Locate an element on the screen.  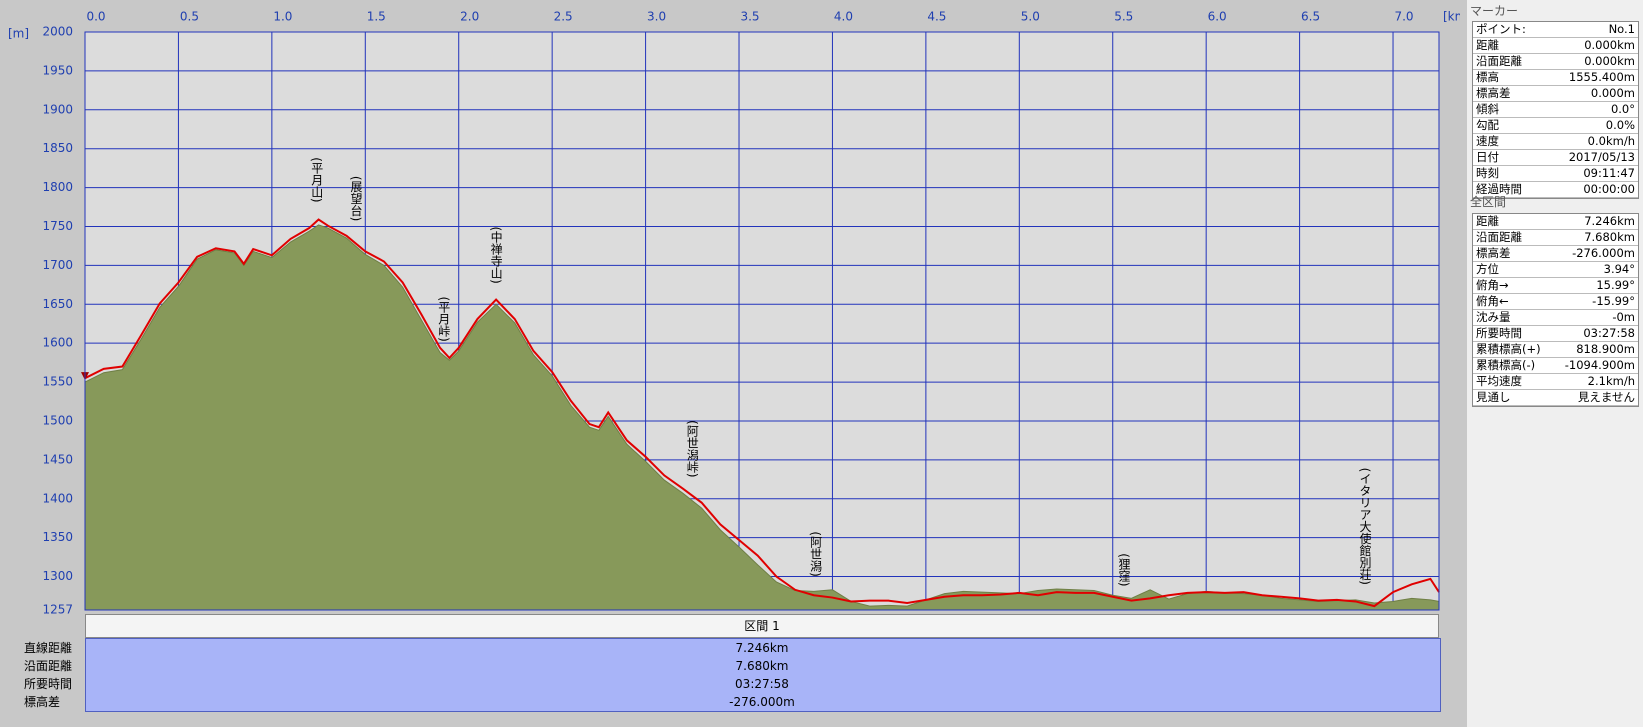
x-tick-label: 2.5 is located at coordinates (563, 17).